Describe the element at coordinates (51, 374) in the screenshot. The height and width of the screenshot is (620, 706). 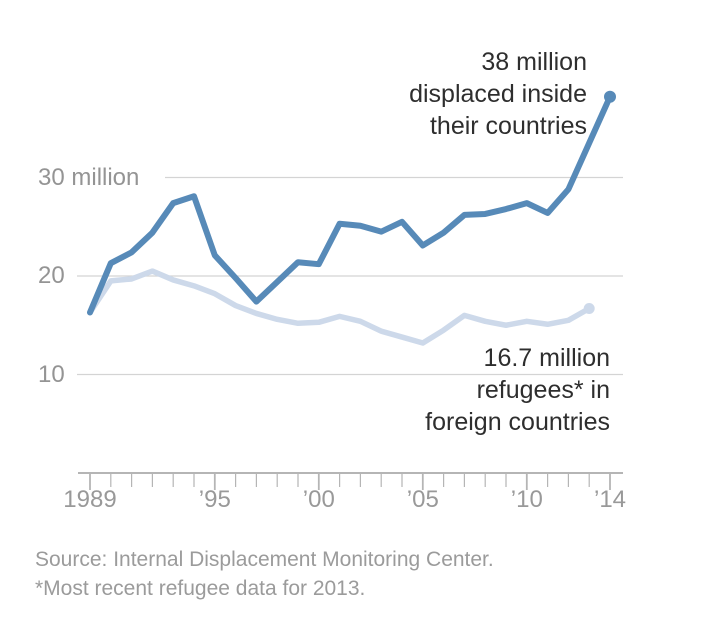
I see `y-tick-label-10: 10` at that location.